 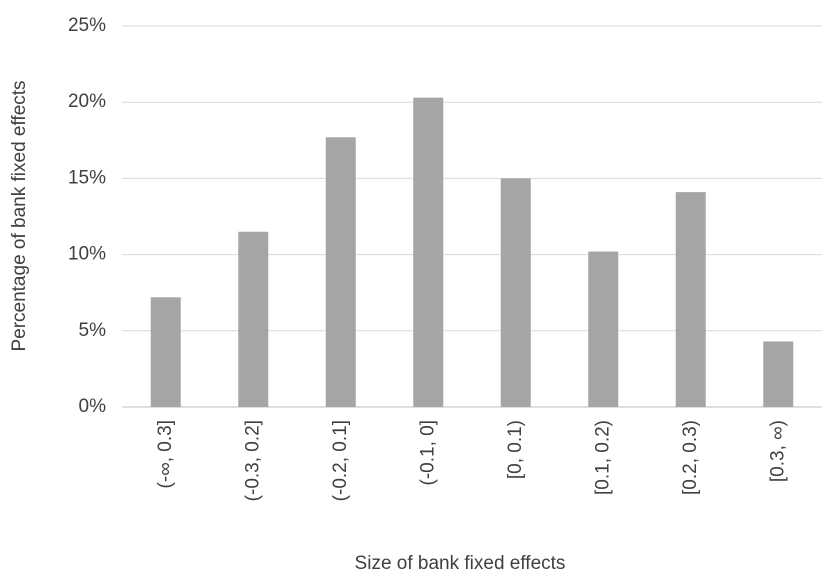 I want to click on y-tick-label: 25%, so click(x=87, y=25).